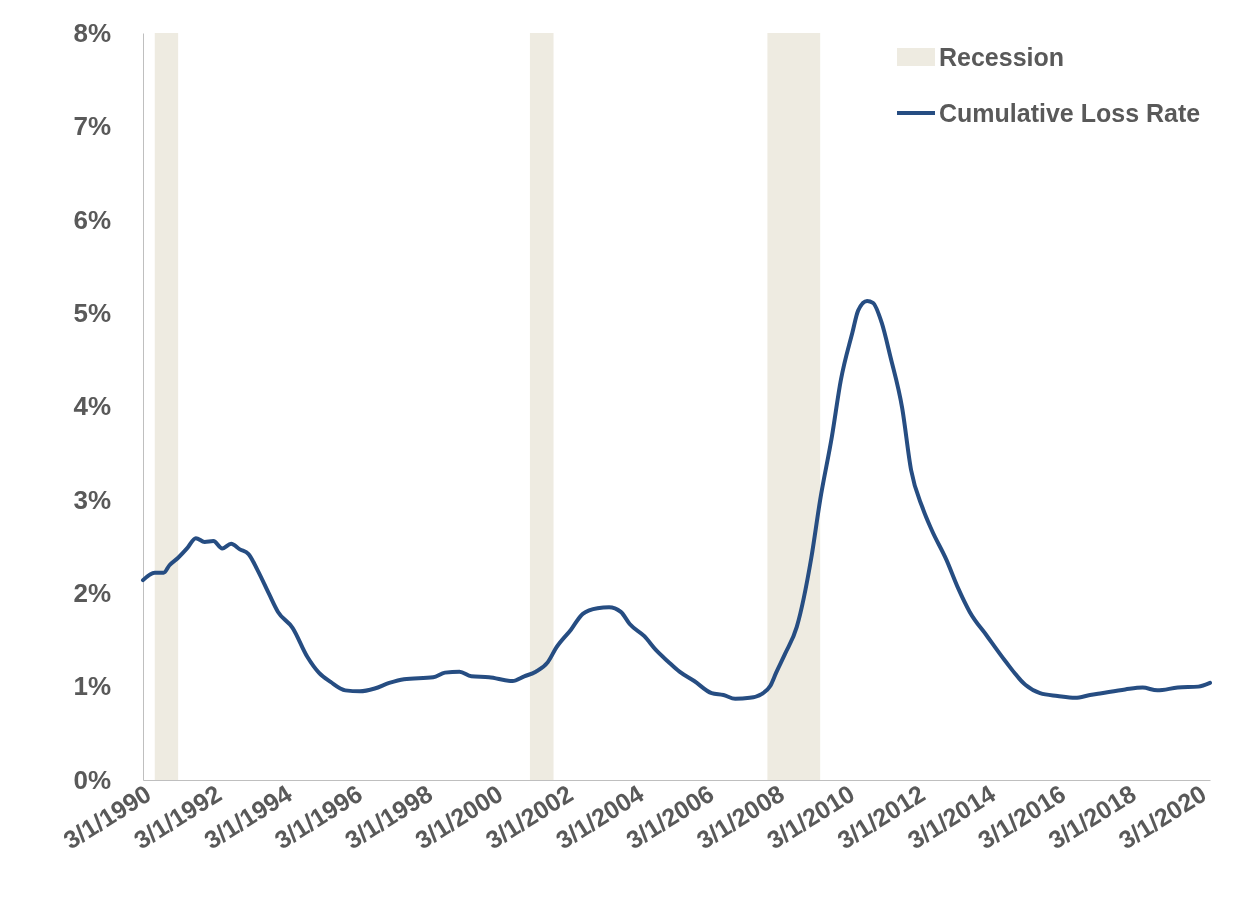 The image size is (1248, 914). What do you see at coordinates (92, 499) in the screenshot?
I see `y-tick-label: 3%` at bounding box center [92, 499].